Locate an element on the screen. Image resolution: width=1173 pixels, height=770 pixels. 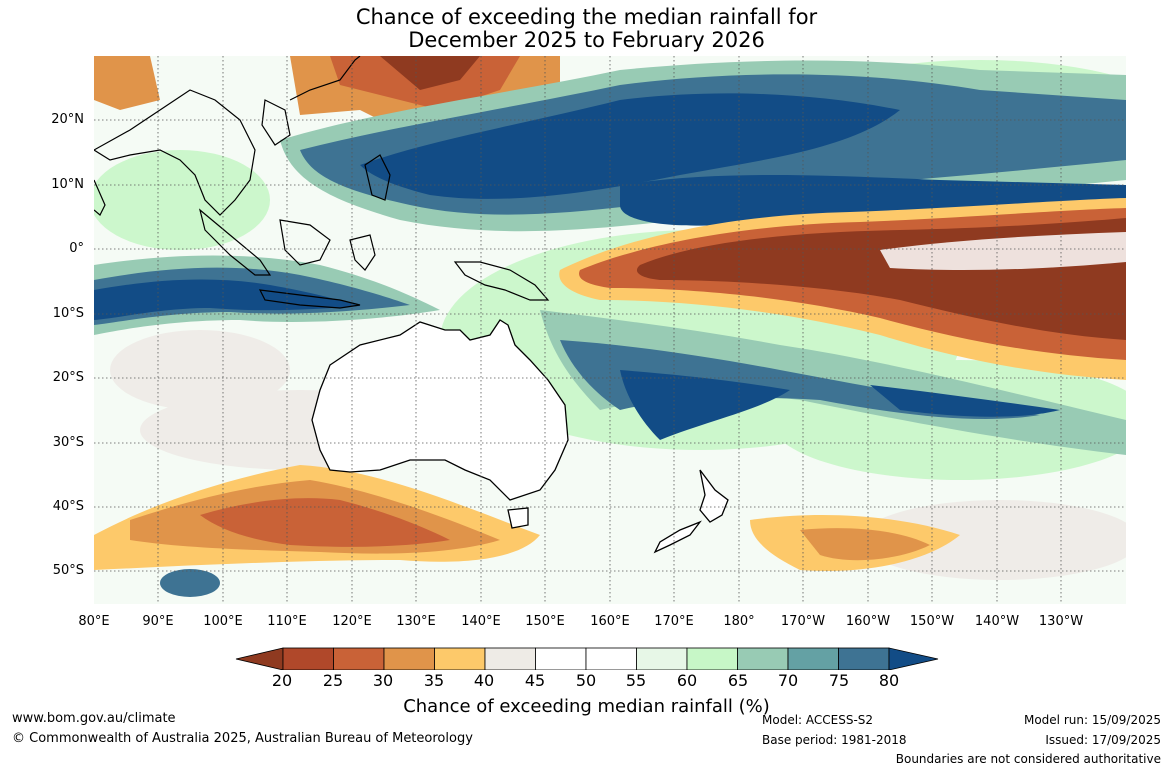
colorbar-tick-25: 25 is located at coordinates (333, 680).